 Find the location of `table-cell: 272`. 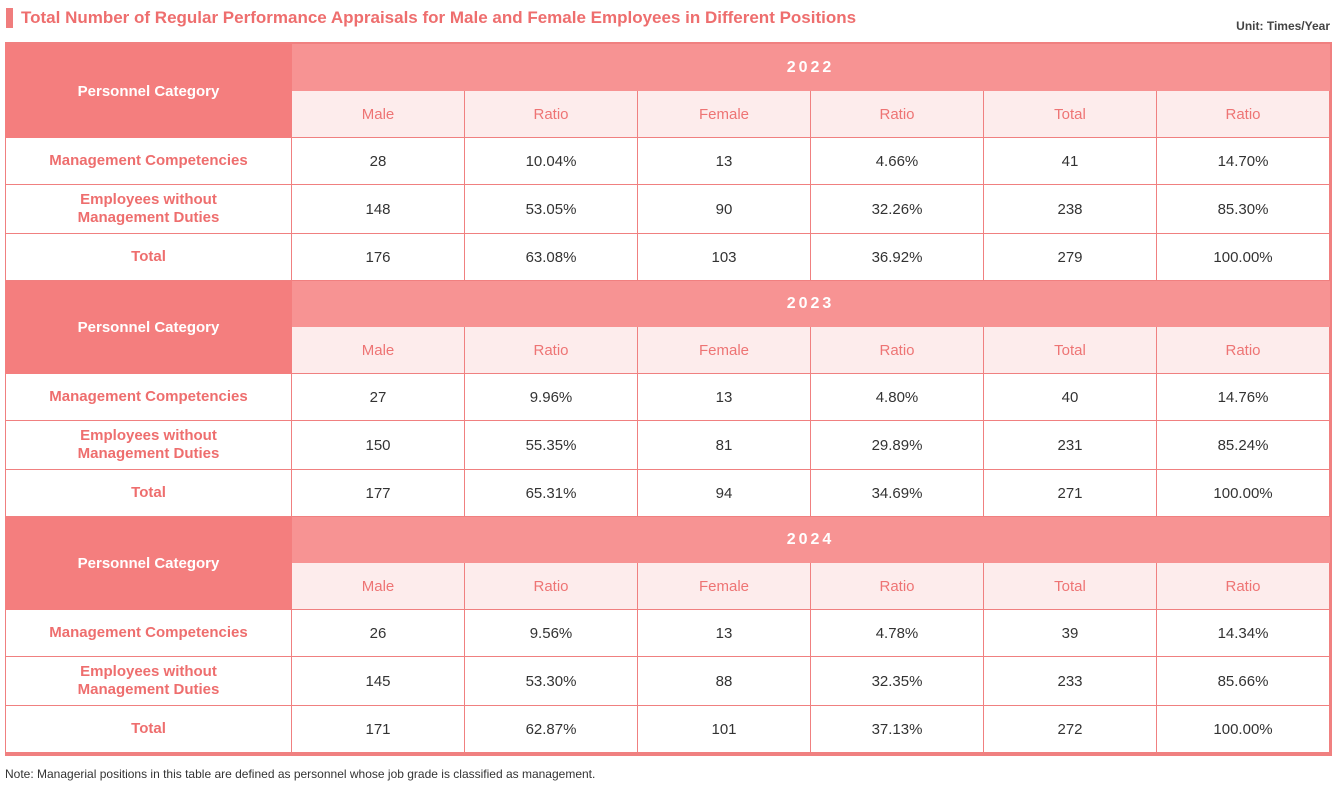

table-cell: 272 is located at coordinates (1070, 729).